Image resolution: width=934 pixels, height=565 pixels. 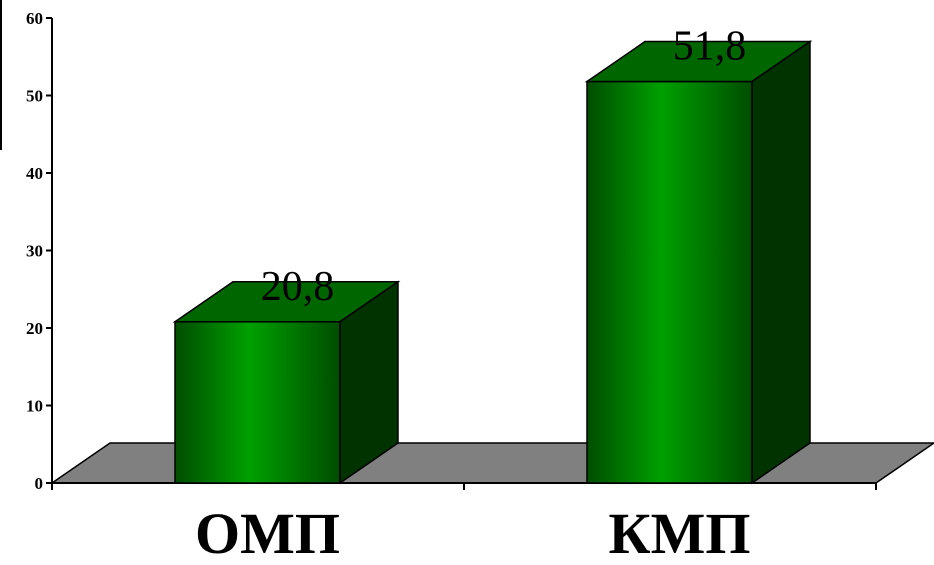 I want to click on y-tick-label: 60, so click(x=34, y=18).